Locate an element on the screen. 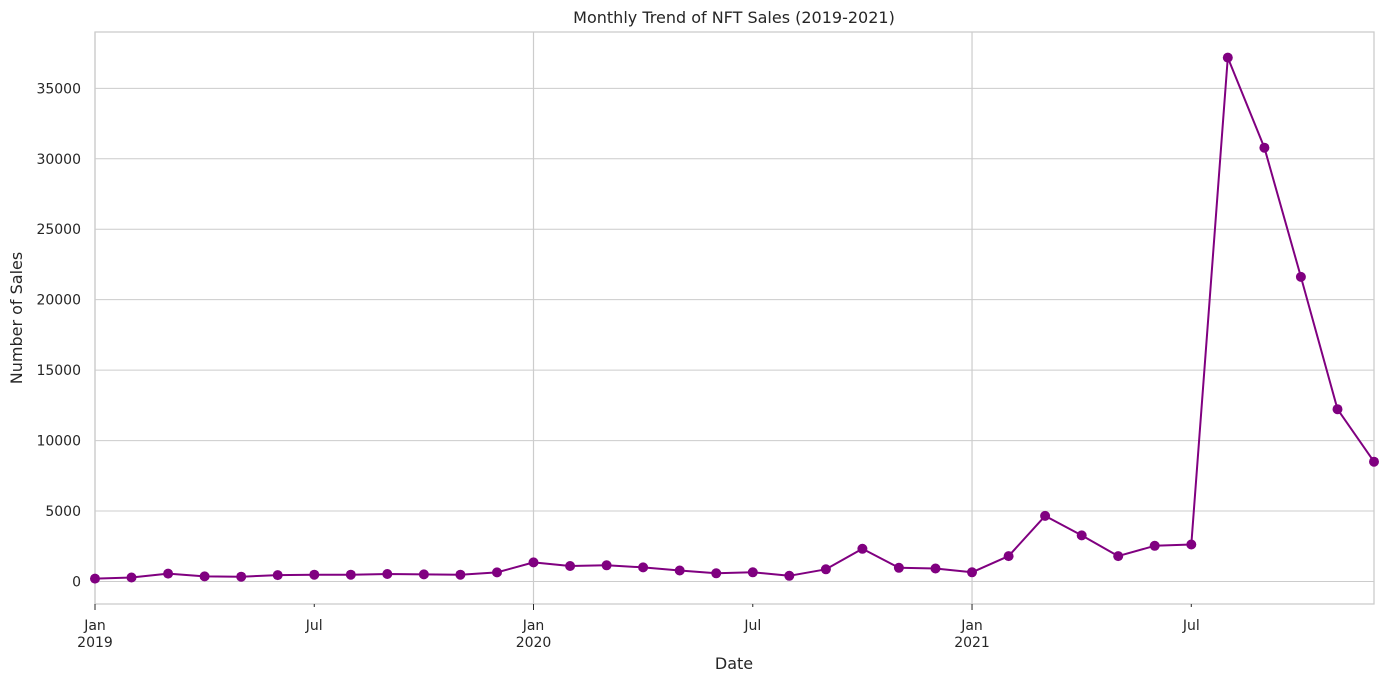 The height and width of the screenshot is (684, 1384). y-tick-label: 15000 is located at coordinates (58, 371).